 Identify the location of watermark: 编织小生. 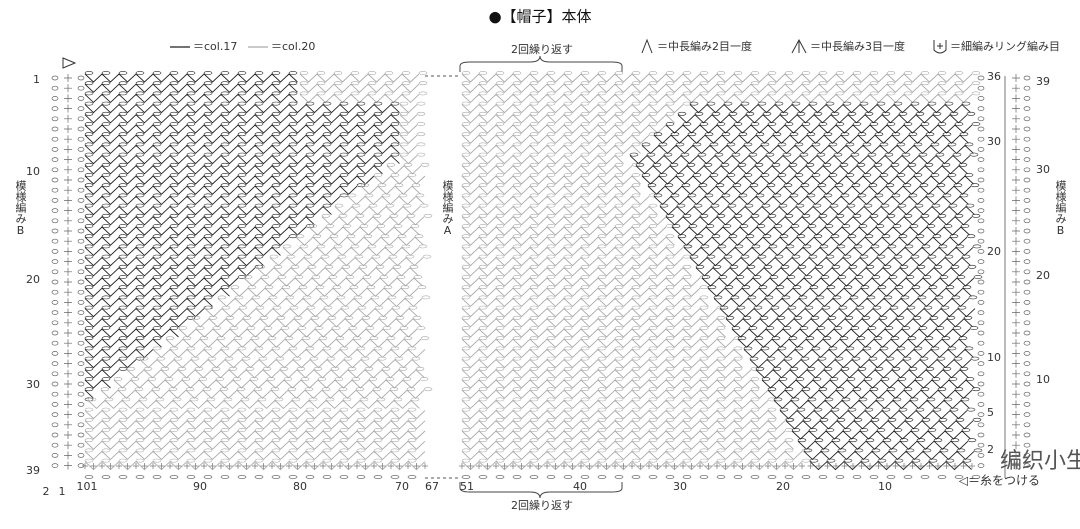
(1040, 461).